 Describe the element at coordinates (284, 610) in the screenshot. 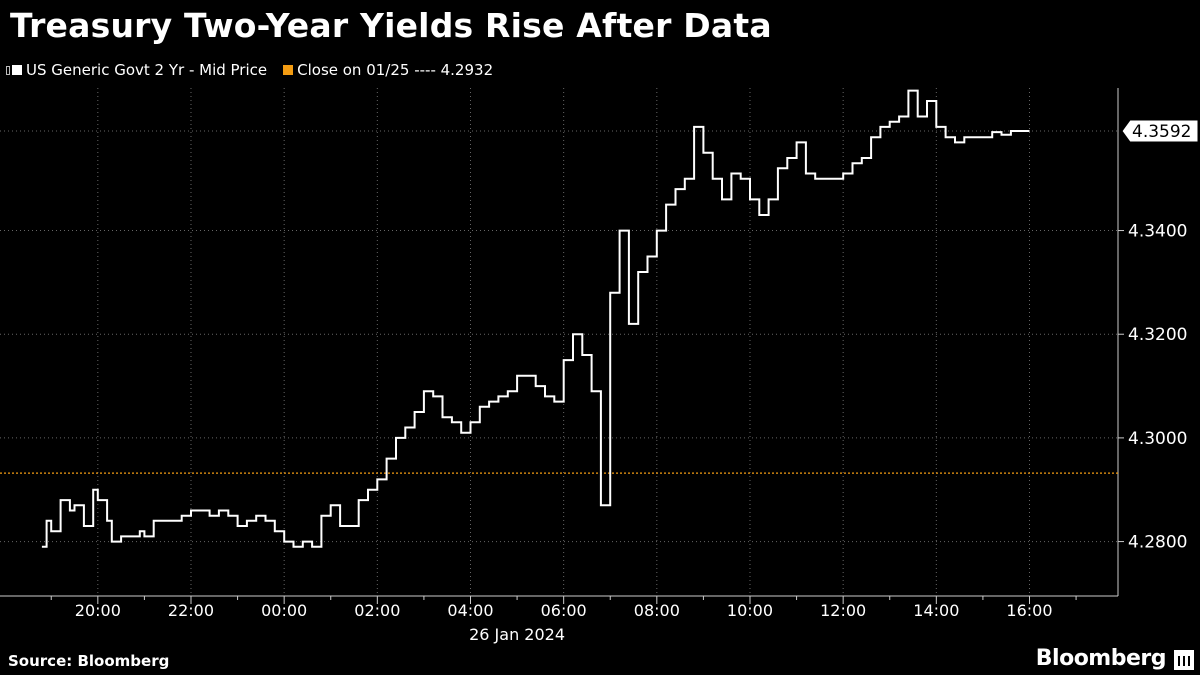

I see `x-tick-label: 00:00` at that location.